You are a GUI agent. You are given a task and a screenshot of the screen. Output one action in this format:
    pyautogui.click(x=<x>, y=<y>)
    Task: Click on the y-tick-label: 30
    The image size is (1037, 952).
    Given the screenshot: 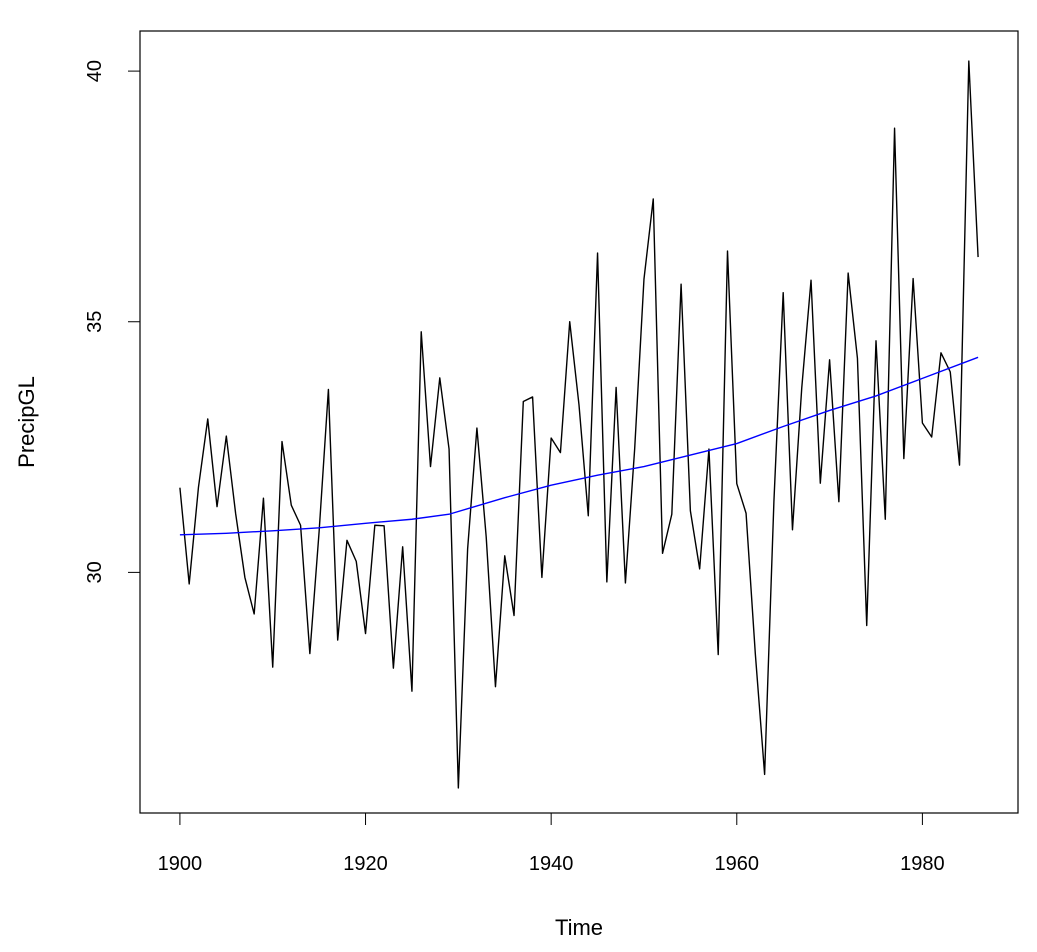 What is the action you would take?
    pyautogui.click(x=95, y=572)
    